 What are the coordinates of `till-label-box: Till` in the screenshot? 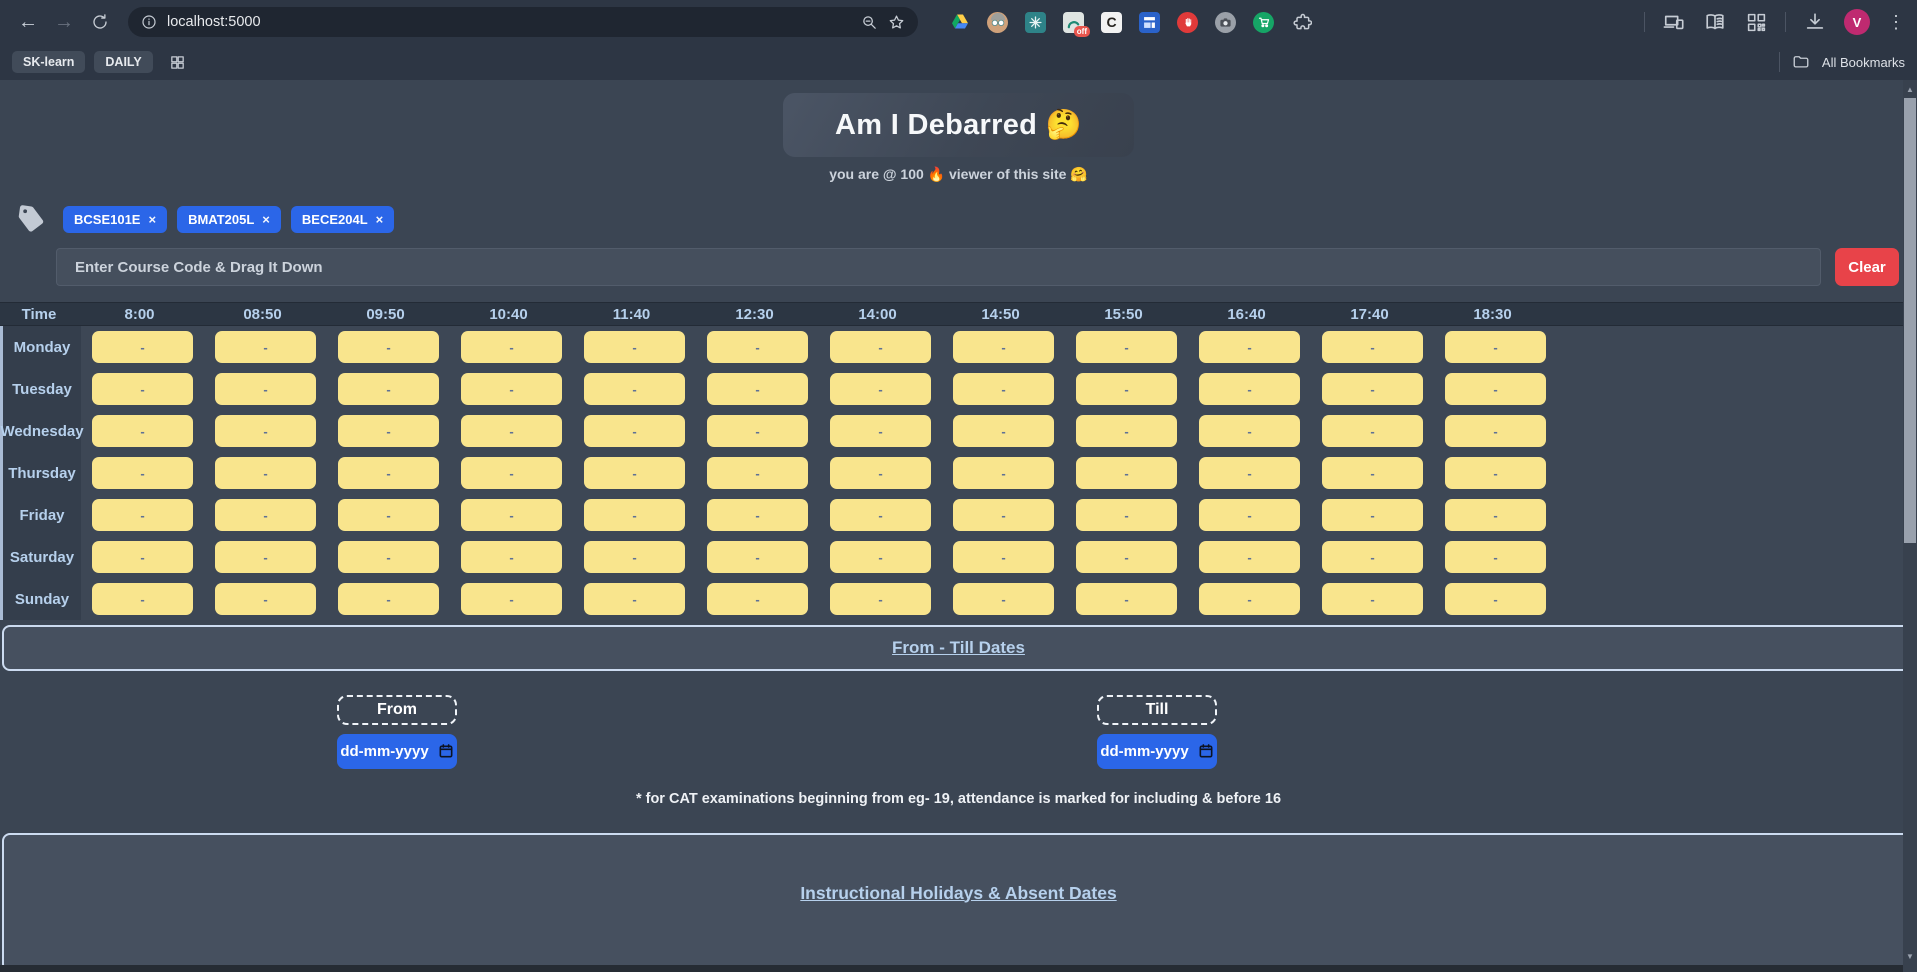 It's located at (1157, 709).